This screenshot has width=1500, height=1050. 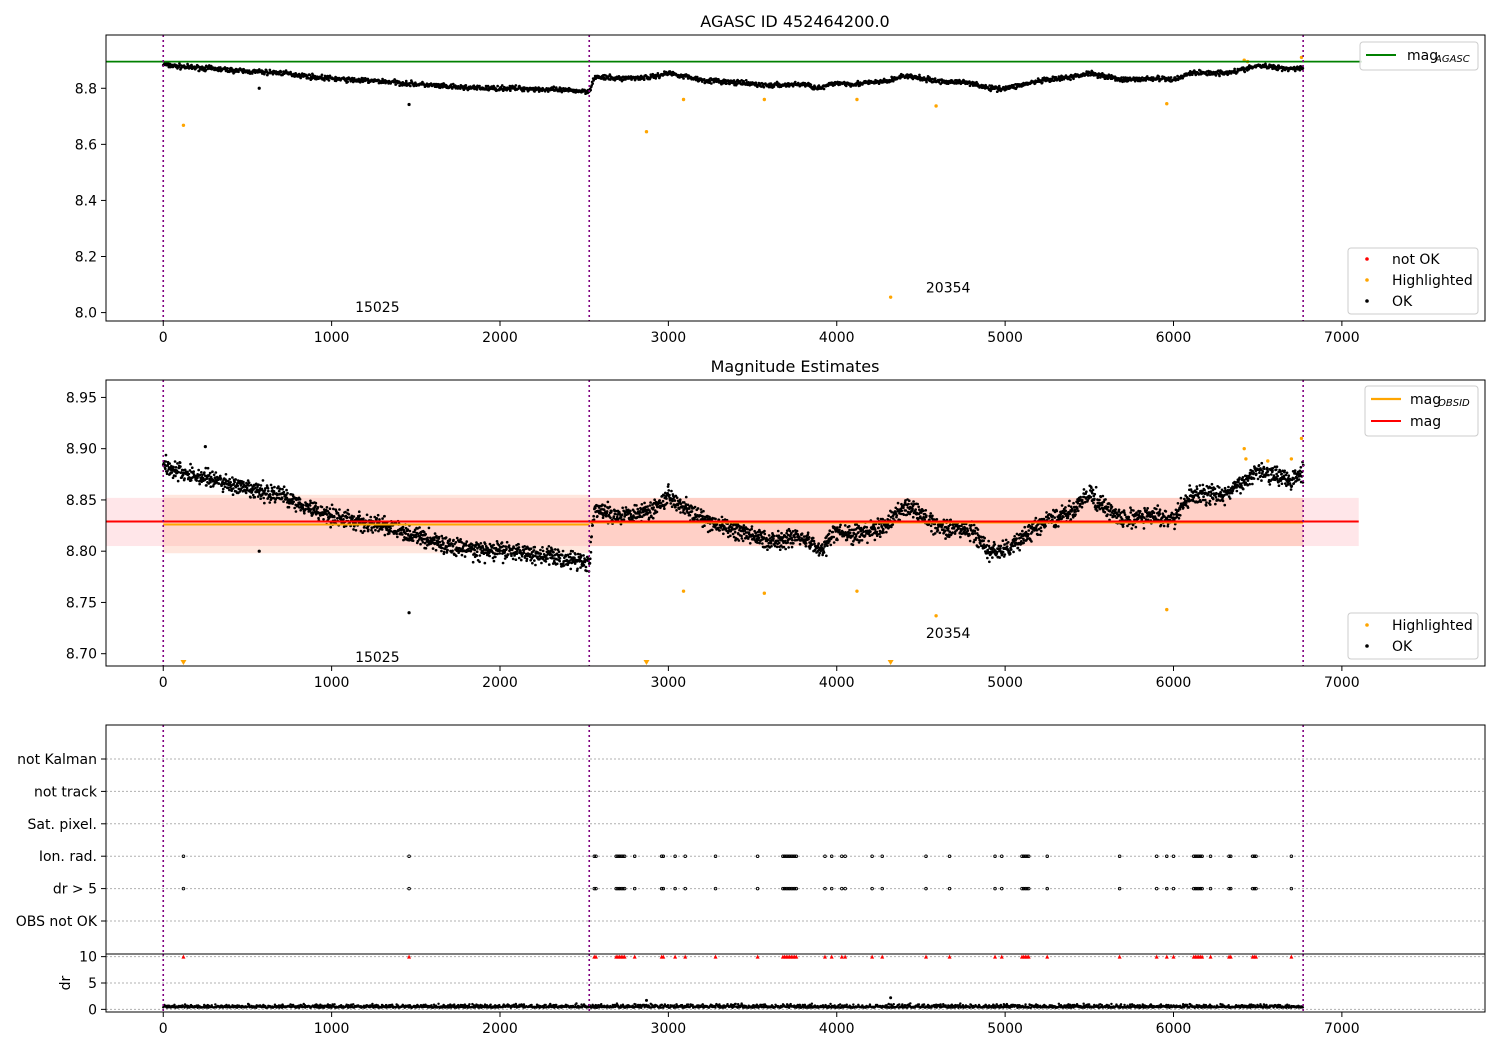 I want to click on p4-xtick-label: 1000, so click(x=332, y=1029).